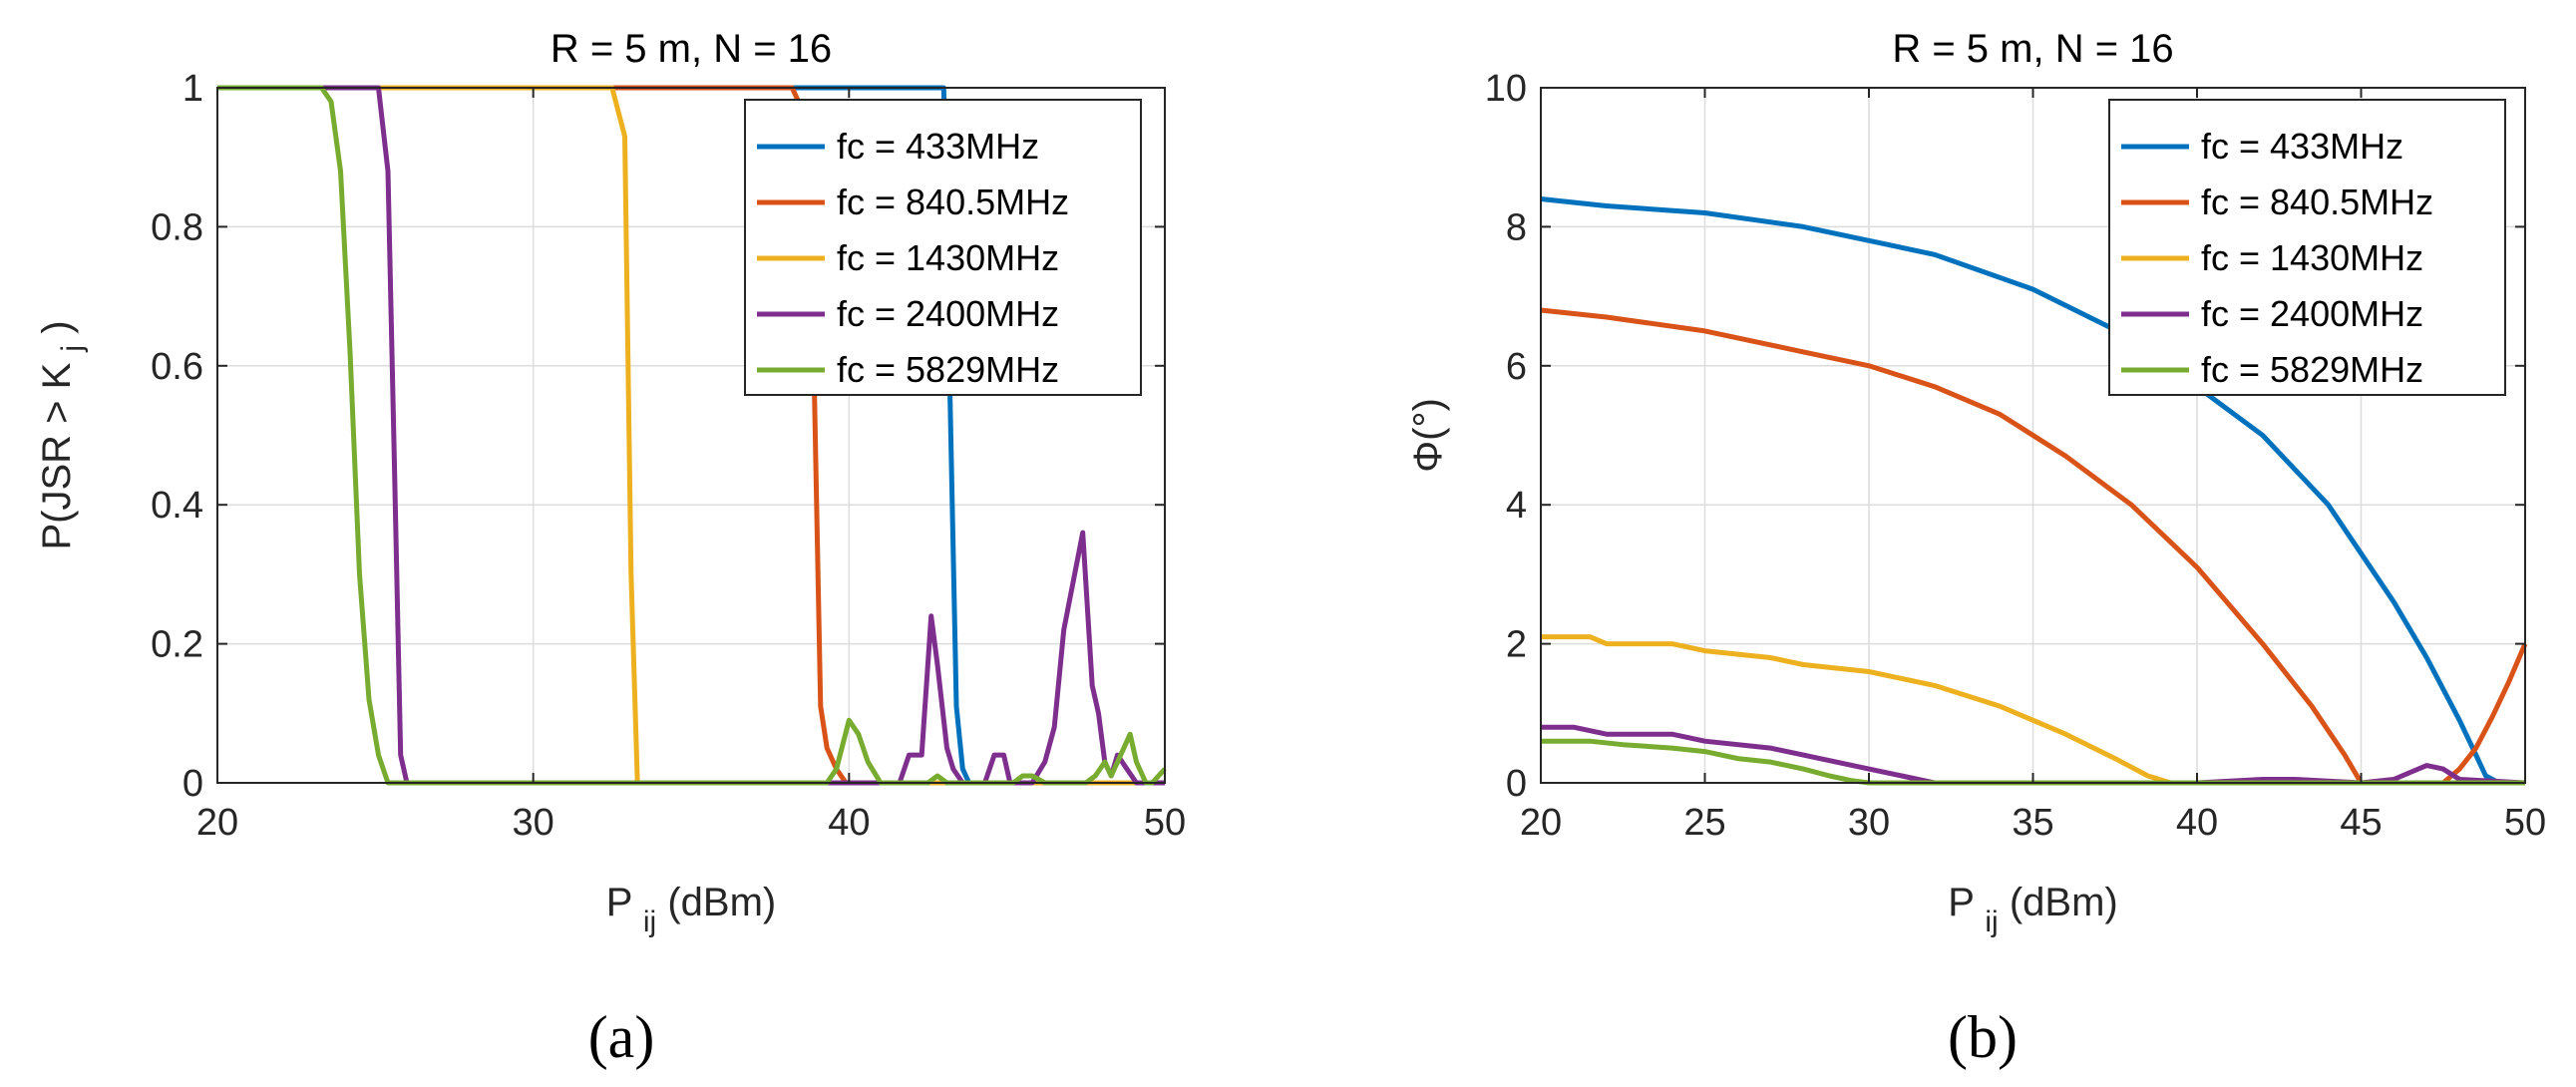 This screenshot has width=2576, height=1087. What do you see at coordinates (2312, 257) in the screenshot?
I see `panel-b-legend-label: fc = 1430MHz` at bounding box center [2312, 257].